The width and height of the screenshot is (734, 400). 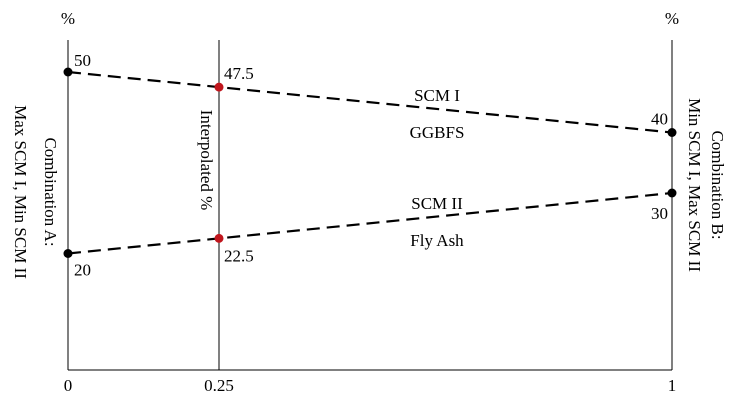 I want to click on scm2-start-point, so click(x=68, y=253).